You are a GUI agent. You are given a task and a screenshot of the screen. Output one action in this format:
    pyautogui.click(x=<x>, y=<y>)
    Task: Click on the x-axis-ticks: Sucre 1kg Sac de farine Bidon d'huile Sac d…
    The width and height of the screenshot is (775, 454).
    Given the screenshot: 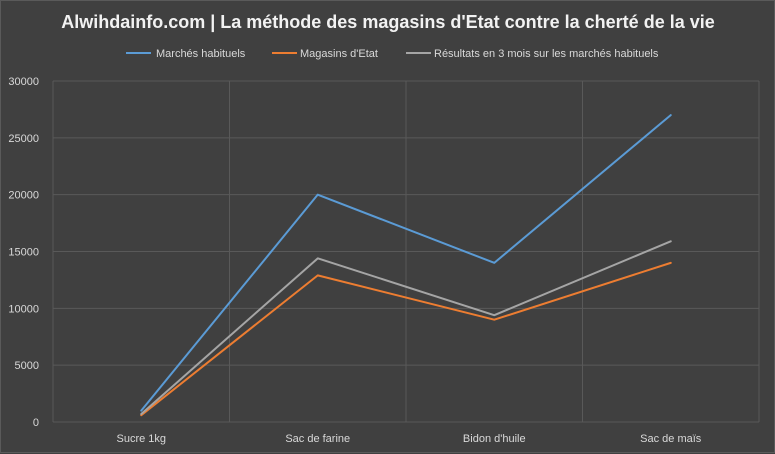 What is the action you would take?
    pyautogui.click(x=408, y=439)
    